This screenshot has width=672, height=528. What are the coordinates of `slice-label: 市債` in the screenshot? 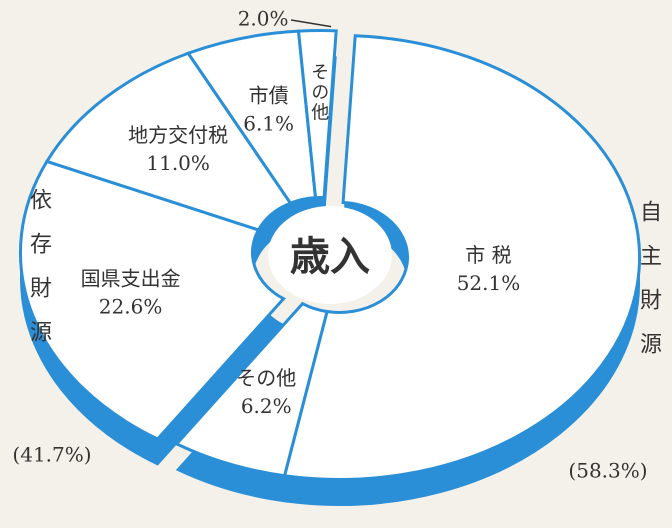 It's located at (269, 96).